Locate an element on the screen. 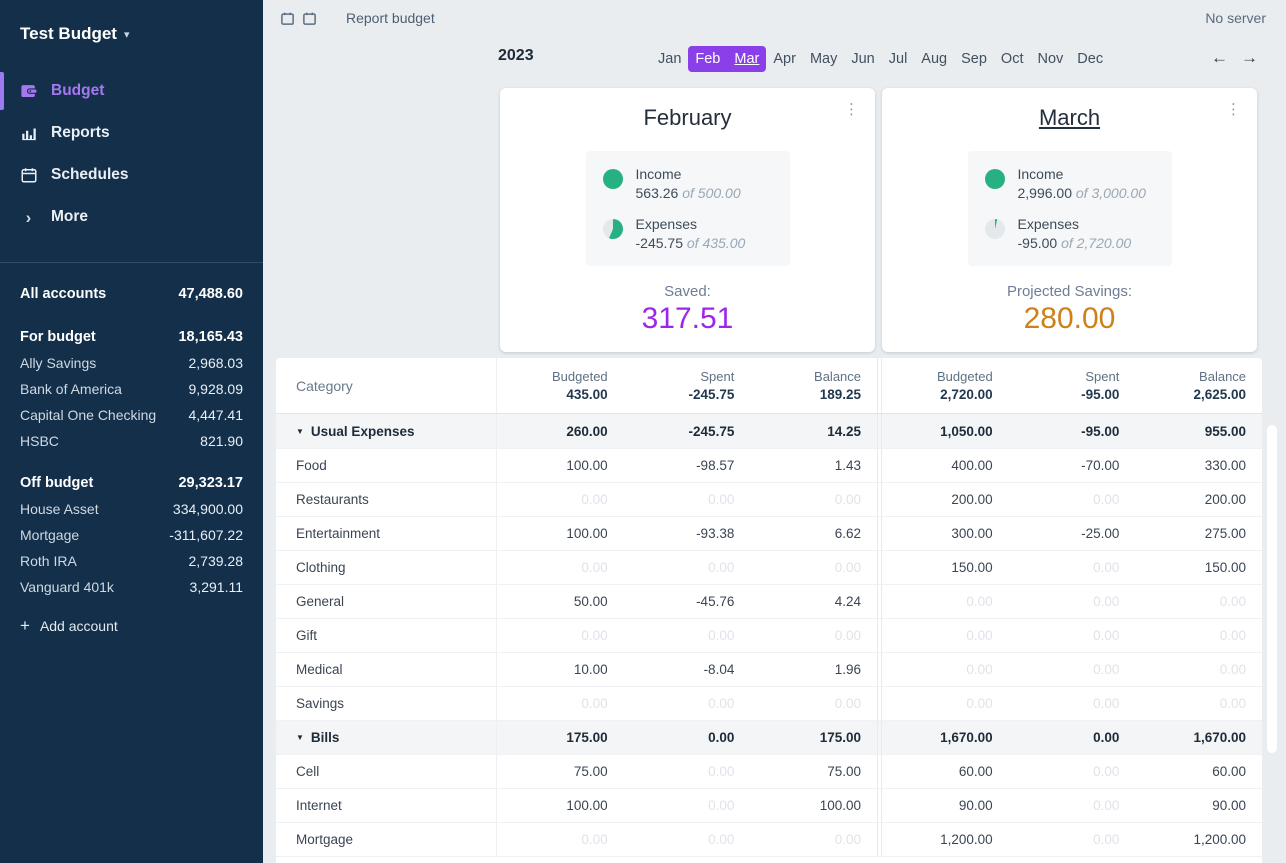  month-nov: Nov is located at coordinates (1050, 59).